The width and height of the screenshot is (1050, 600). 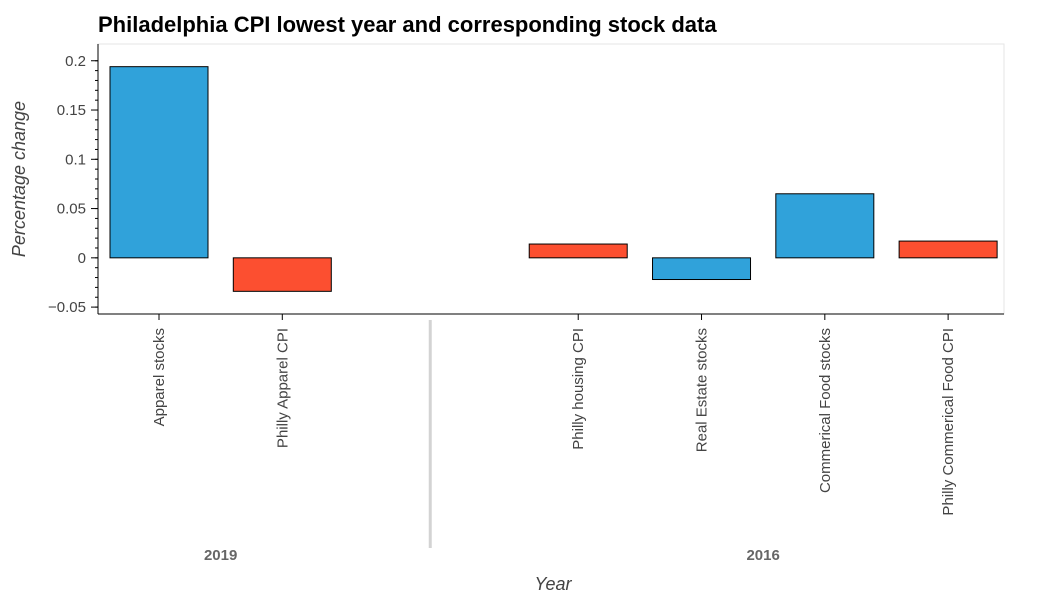 What do you see at coordinates (75, 61) in the screenshot?
I see `y-tick-label: 0.2` at bounding box center [75, 61].